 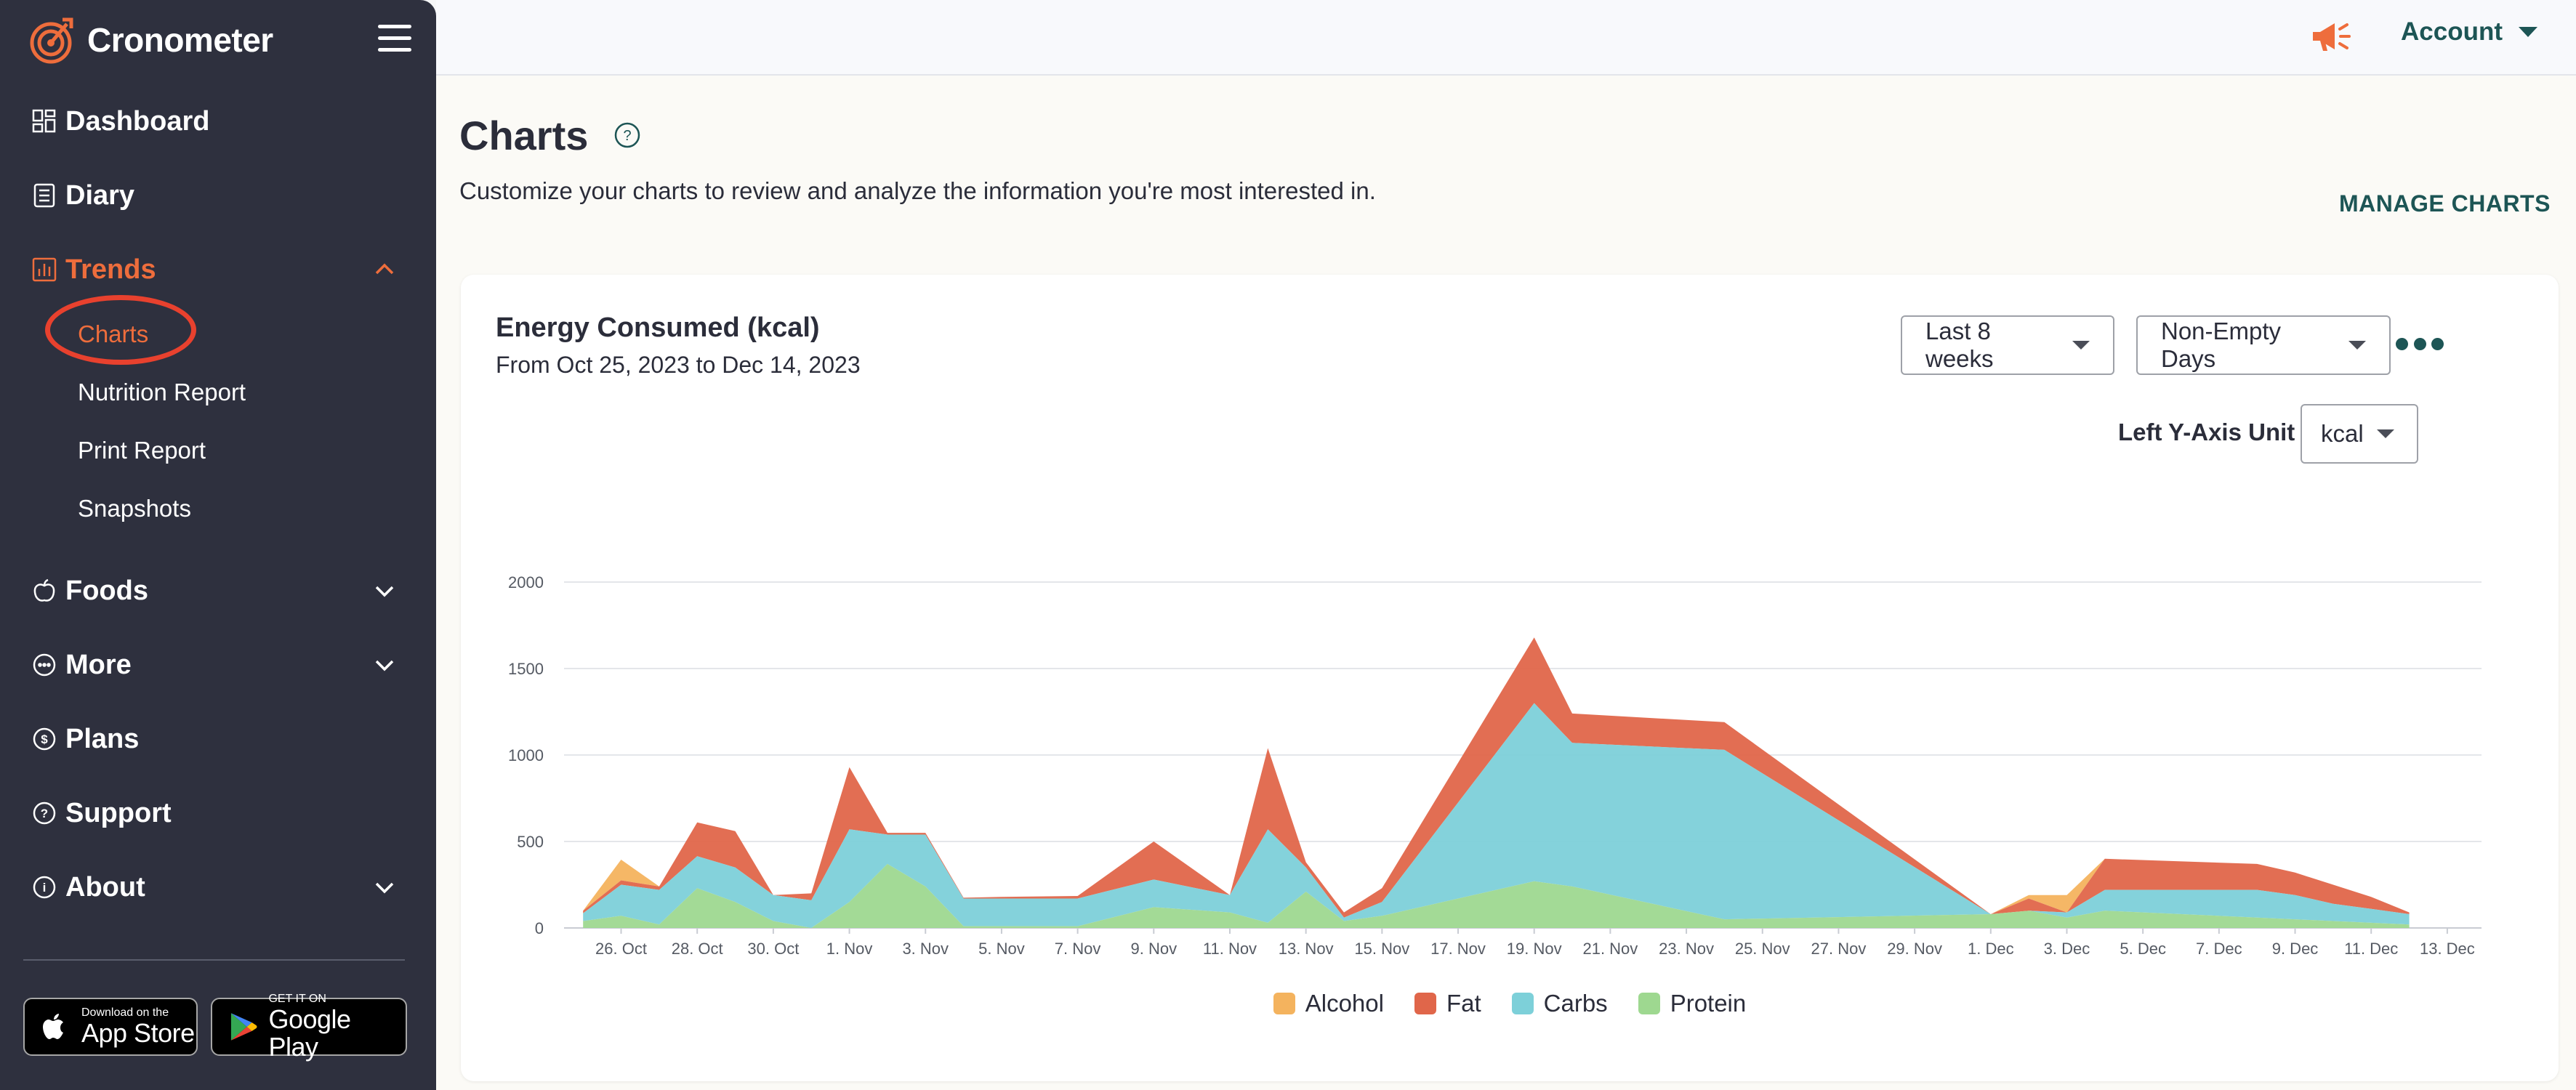 I want to click on x-tick-label: 26. Oct, so click(x=621, y=949).